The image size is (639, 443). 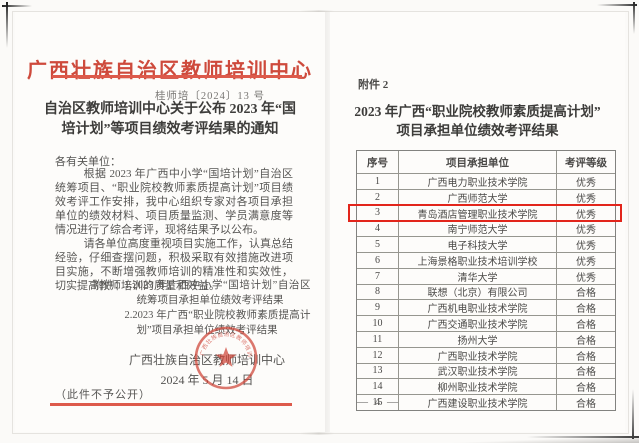 I want to click on cell-unit: 武汉职业技术学院, so click(x=478, y=371).